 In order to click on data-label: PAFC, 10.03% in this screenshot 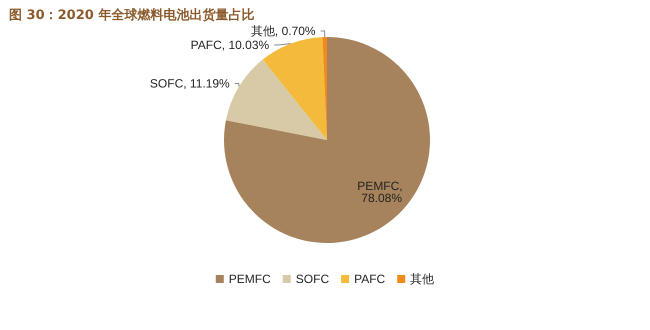, I will do `click(230, 45)`.